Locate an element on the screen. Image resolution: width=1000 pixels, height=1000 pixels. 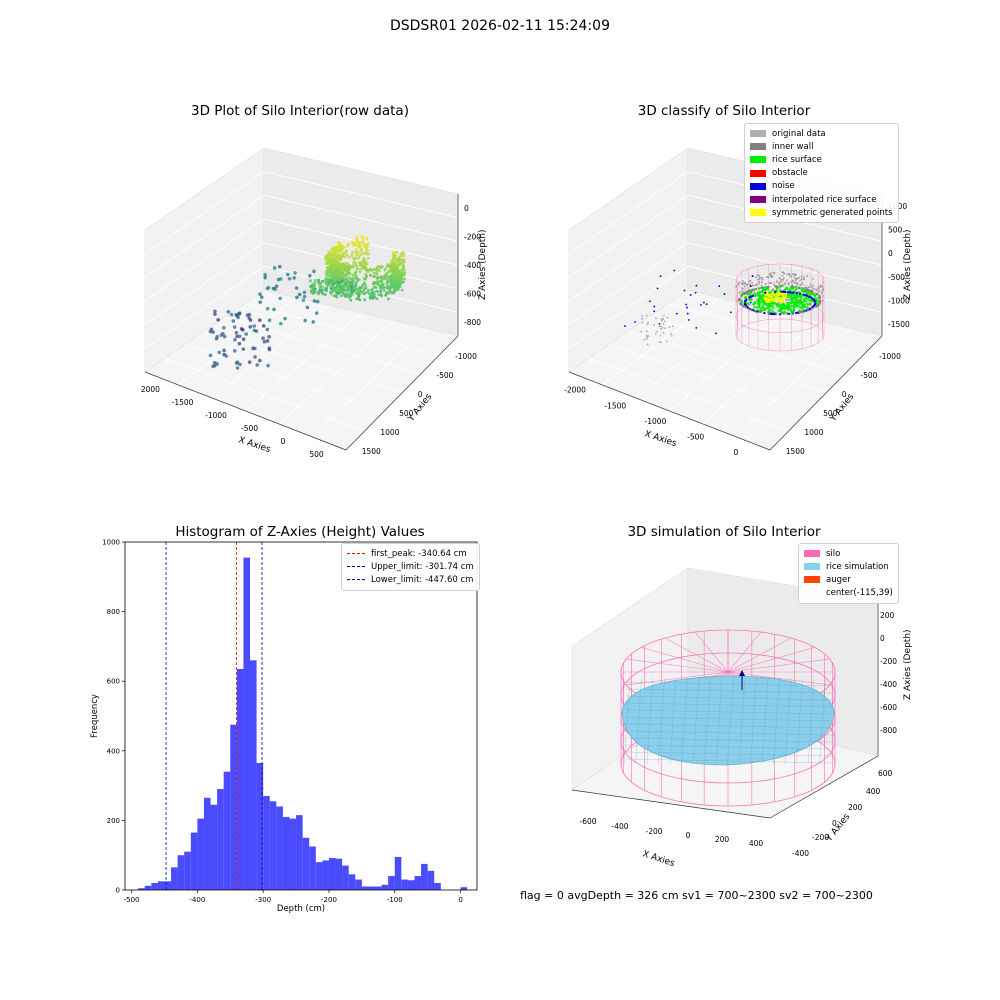
rice-simulation-surface is located at coordinates (728, 718).